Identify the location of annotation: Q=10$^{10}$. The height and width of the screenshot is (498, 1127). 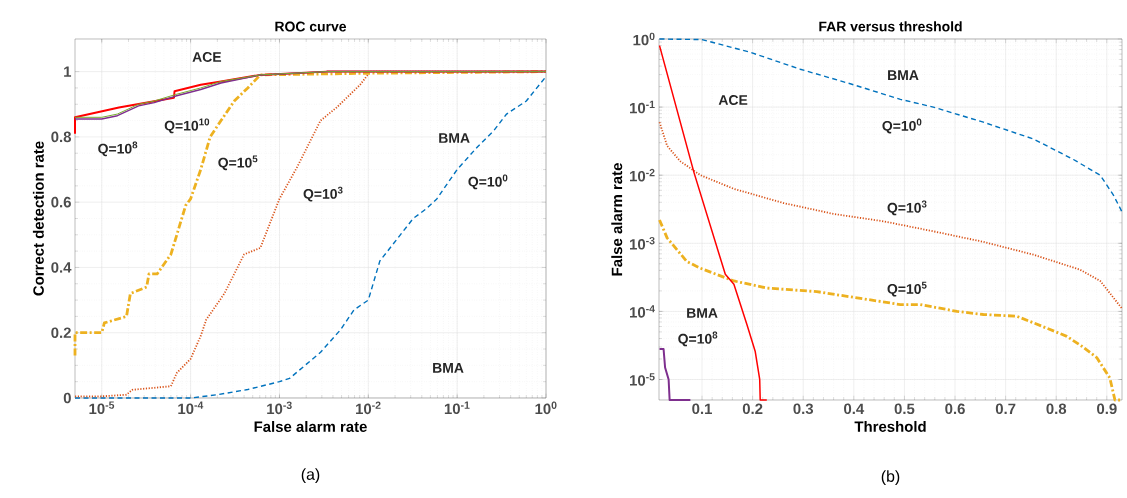
(187, 126).